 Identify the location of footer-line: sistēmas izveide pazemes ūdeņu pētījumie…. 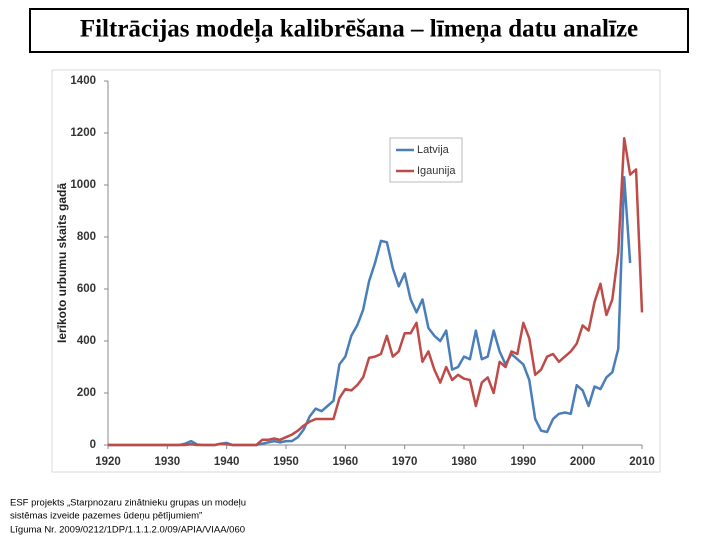
(106, 516).